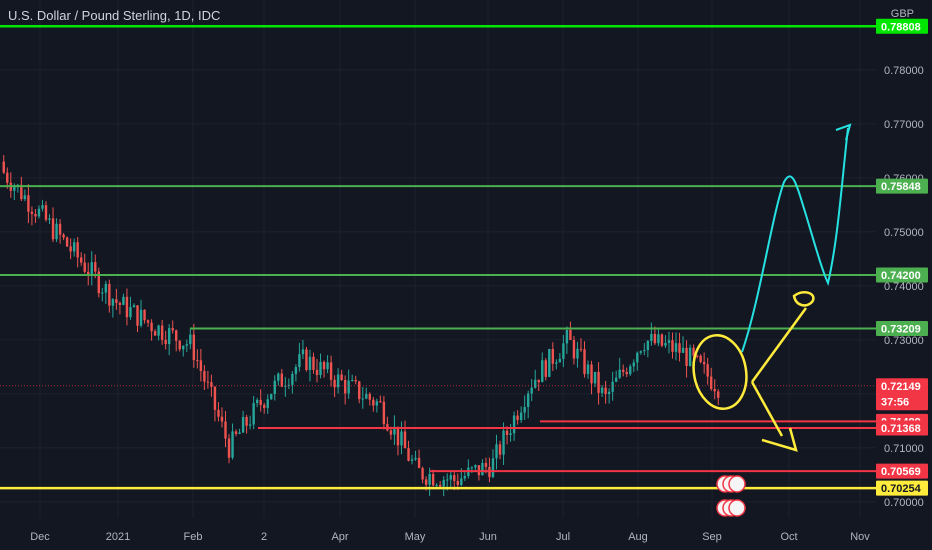 The width and height of the screenshot is (932, 550). Describe the element at coordinates (902, 329) in the screenshot. I see `price-badge-0.73209` at that location.